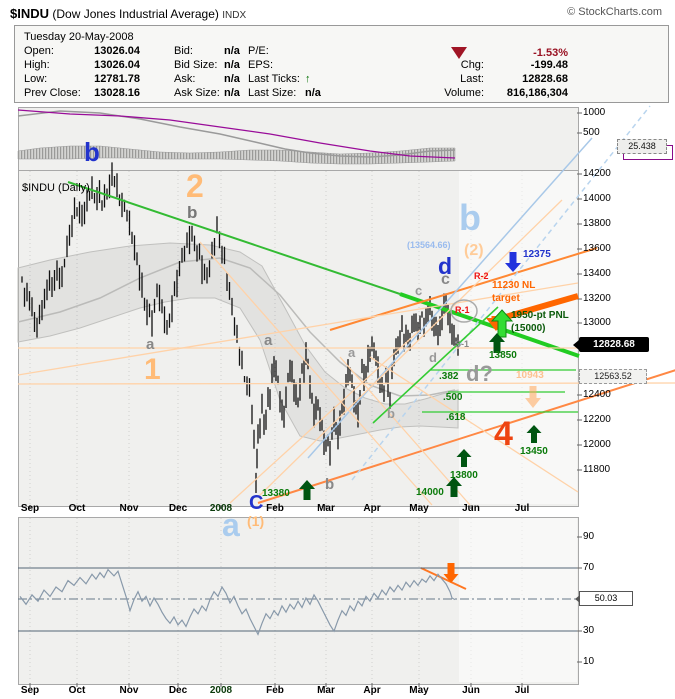 The image size is (675, 699). I want to click on quote-value: 12781.78, so click(117, 79).